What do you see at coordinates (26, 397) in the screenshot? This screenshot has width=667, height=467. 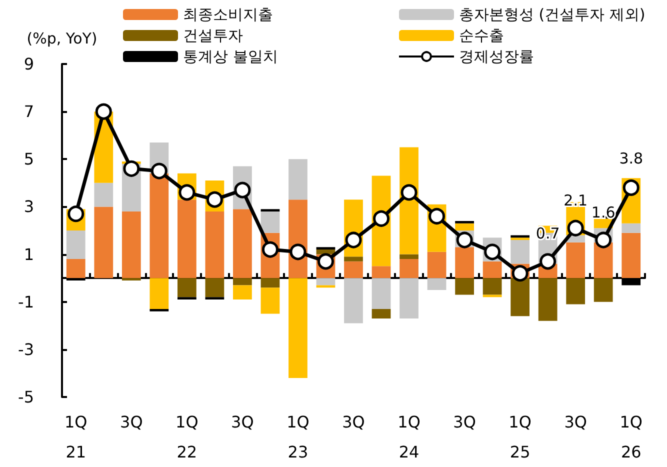 I see `y-tick-label: -5` at bounding box center [26, 397].